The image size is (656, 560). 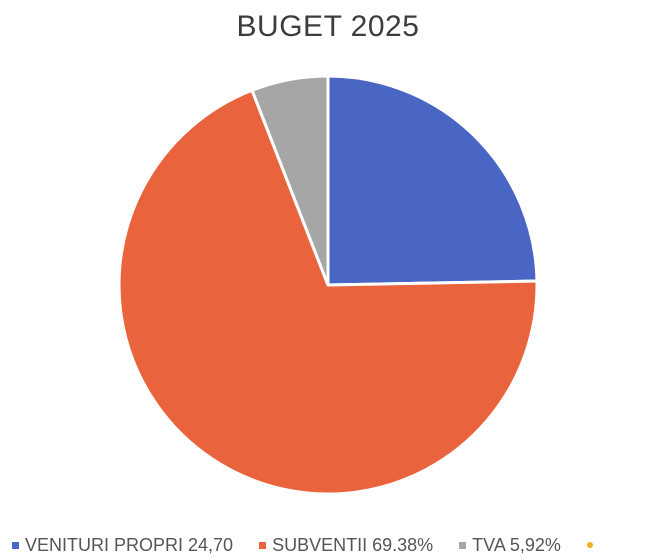 I want to click on legend-item-tva: TVA 5,92%, so click(x=510, y=545).